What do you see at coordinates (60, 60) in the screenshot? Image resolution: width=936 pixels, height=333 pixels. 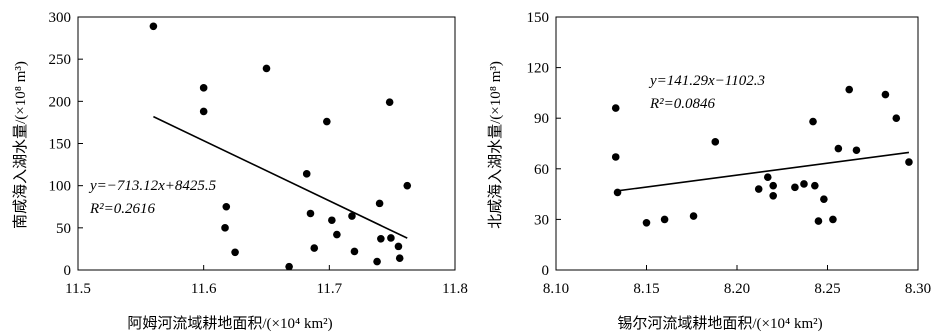 I see `left-y-tick-label: 250` at bounding box center [60, 60].